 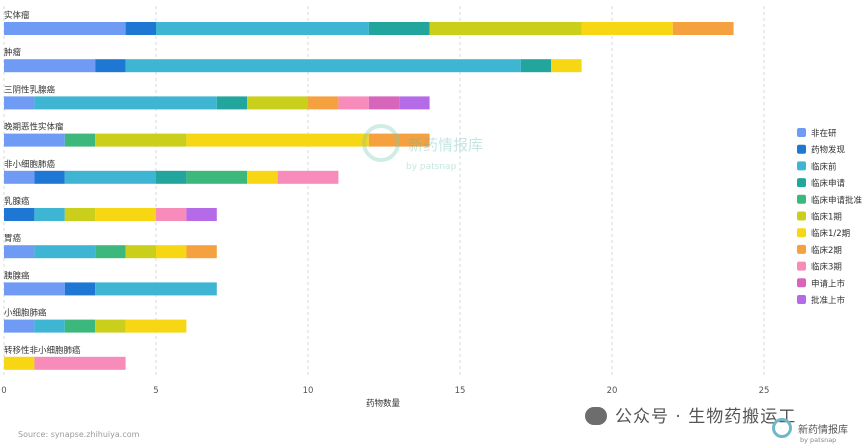 What do you see at coordinates (42, 350) in the screenshot?
I see `category-label: 转移性非小细胞肺癌` at bounding box center [42, 350].